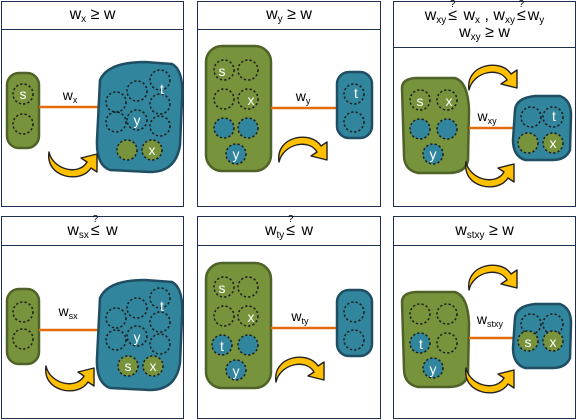 Image resolution: width=577 pixels, height=420 pixels. I want to click on header-relation-symbol: ≤, so click(95, 230).